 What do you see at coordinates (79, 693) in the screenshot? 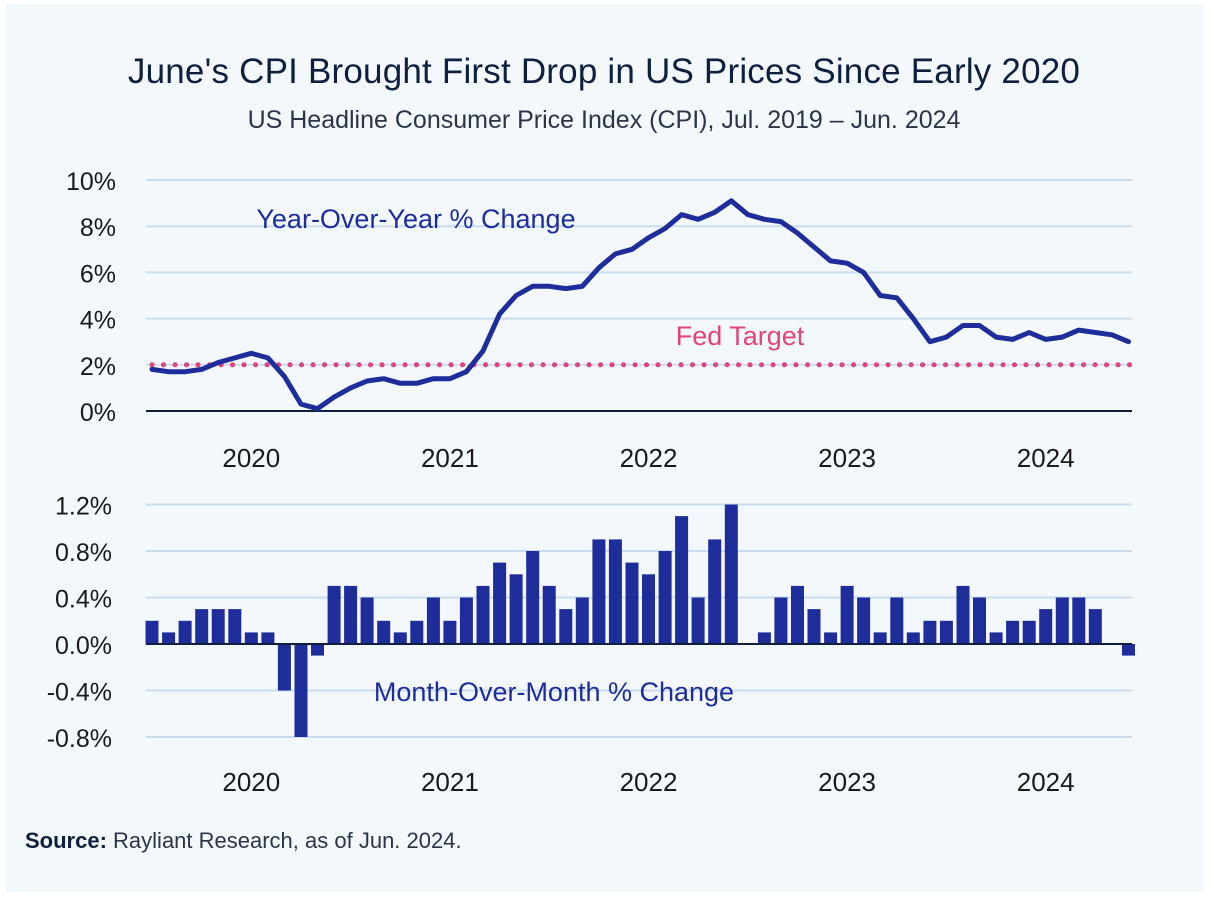
I see `y-tick-label-bottom: -0.4%` at bounding box center [79, 693].